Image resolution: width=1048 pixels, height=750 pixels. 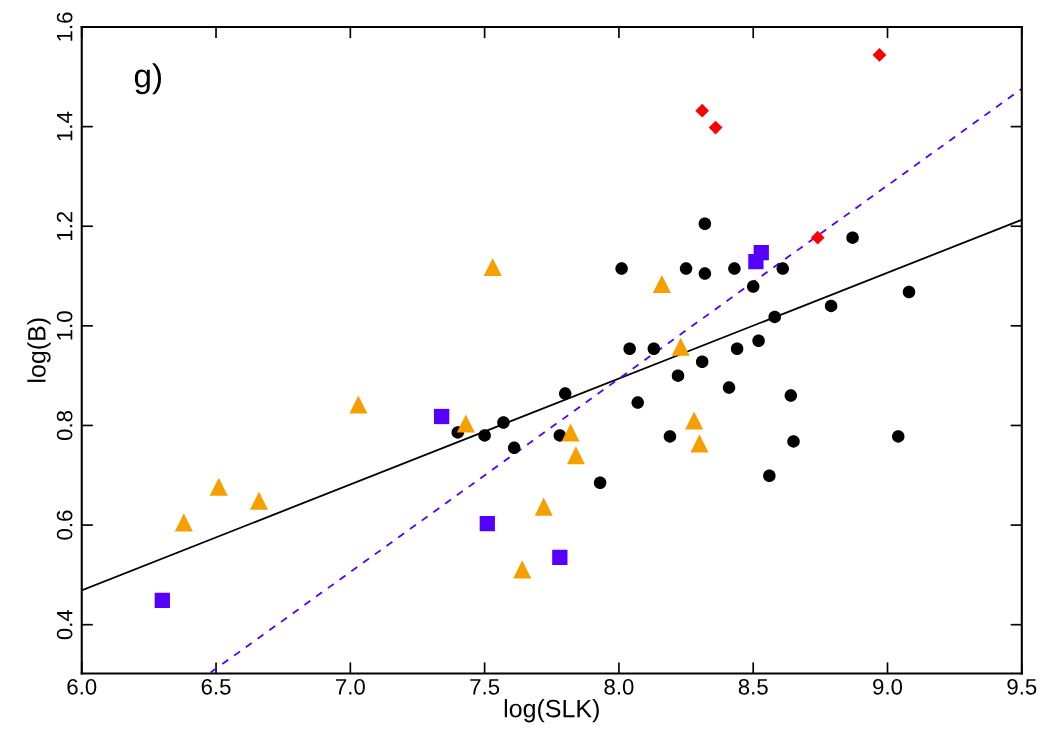 I want to click on y-tick-label: 1.6, so click(x=64, y=26).